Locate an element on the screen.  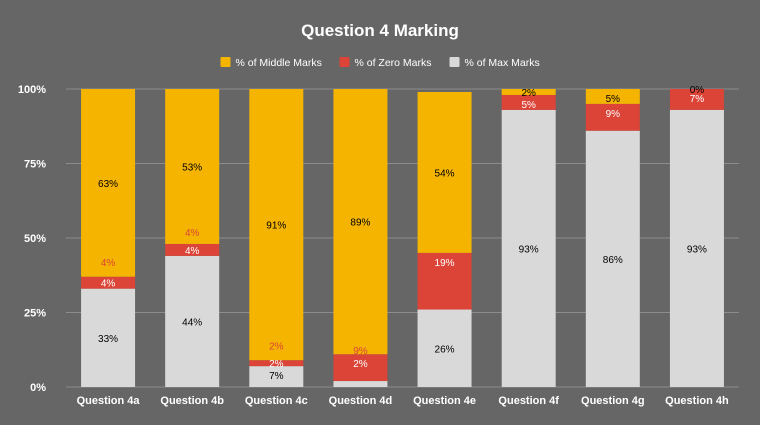
y-tick-label: 100% is located at coordinates (32, 90).